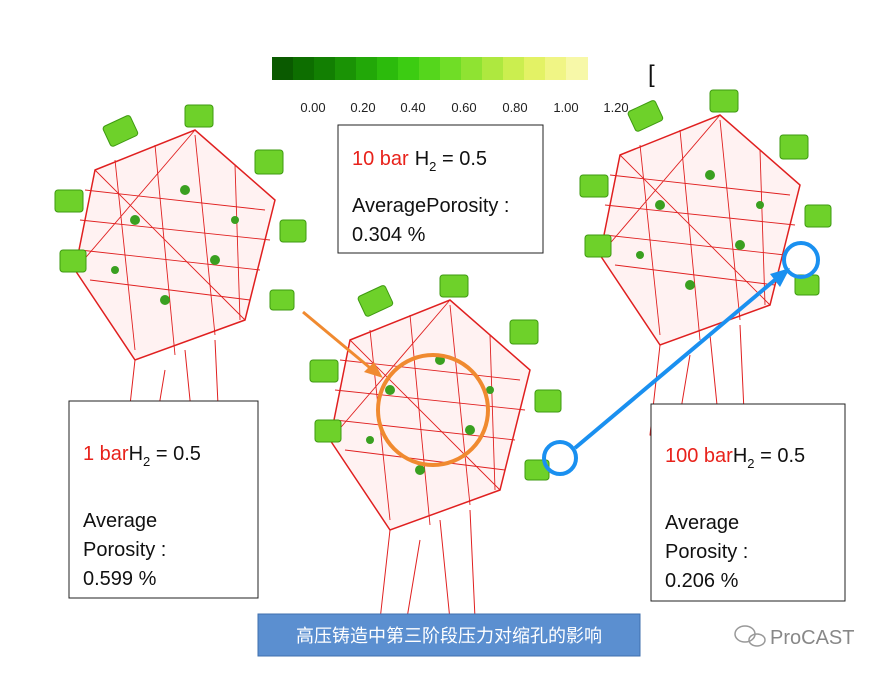  I want to click on caption: 高压铸造中第三阶段压力对缩孔的影响, so click(449, 636).